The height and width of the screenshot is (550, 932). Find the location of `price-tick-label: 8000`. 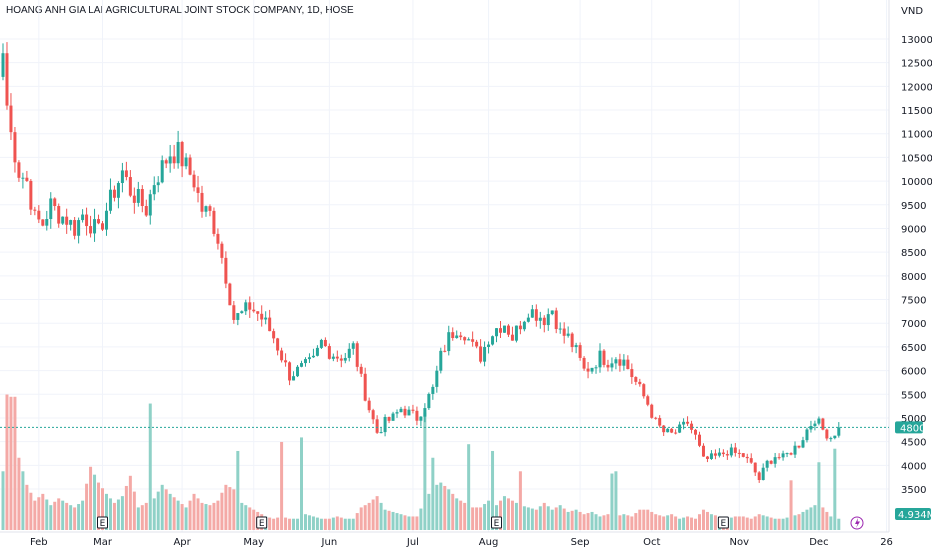

price-tick-label: 8000 is located at coordinates (913, 277).